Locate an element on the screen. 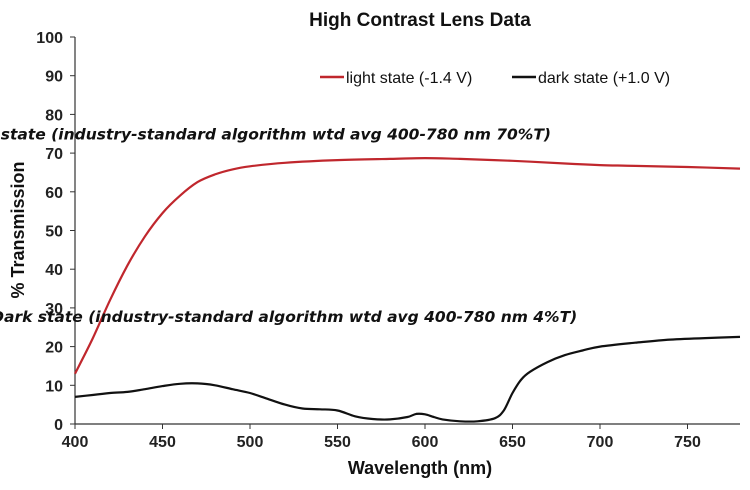  x-tick-label: 550 is located at coordinates (337, 442).